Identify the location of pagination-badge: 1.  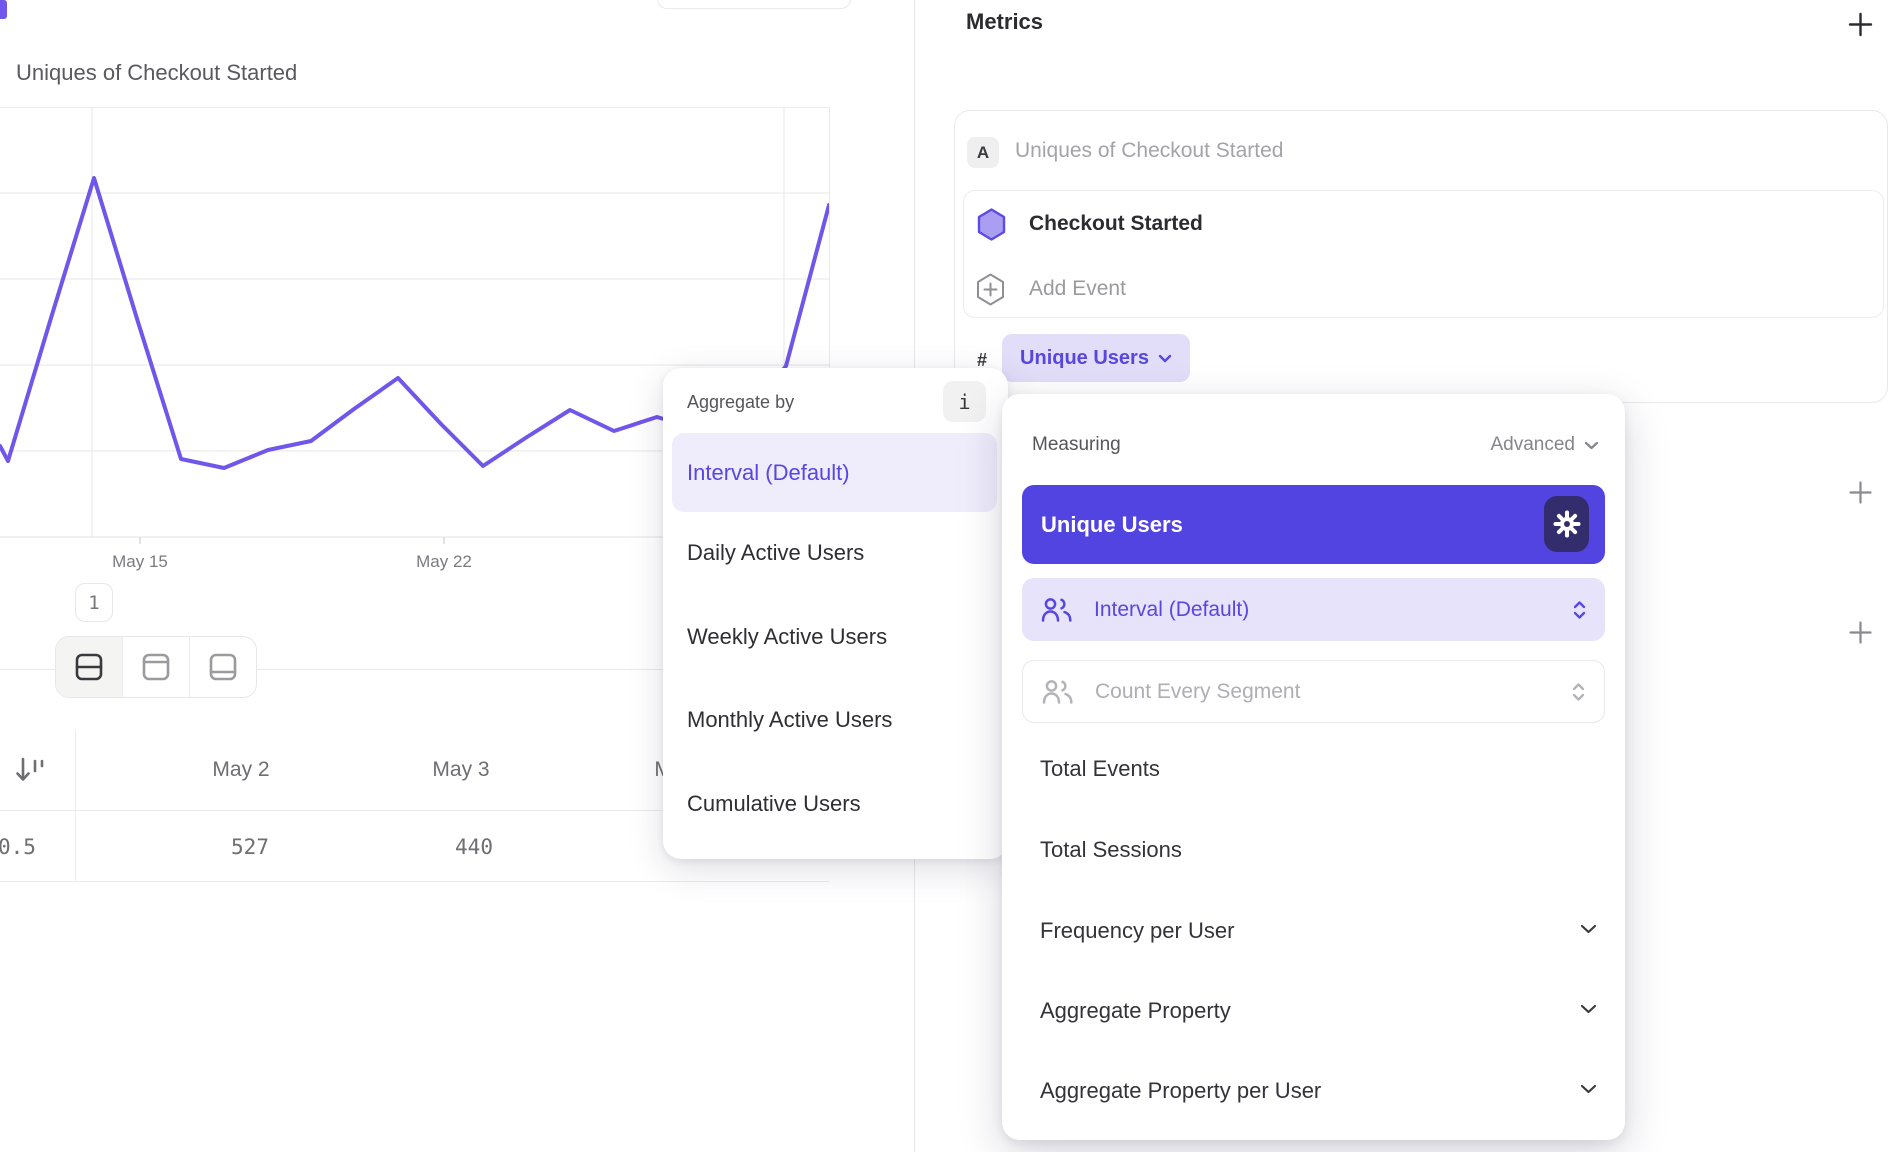
(94, 602).